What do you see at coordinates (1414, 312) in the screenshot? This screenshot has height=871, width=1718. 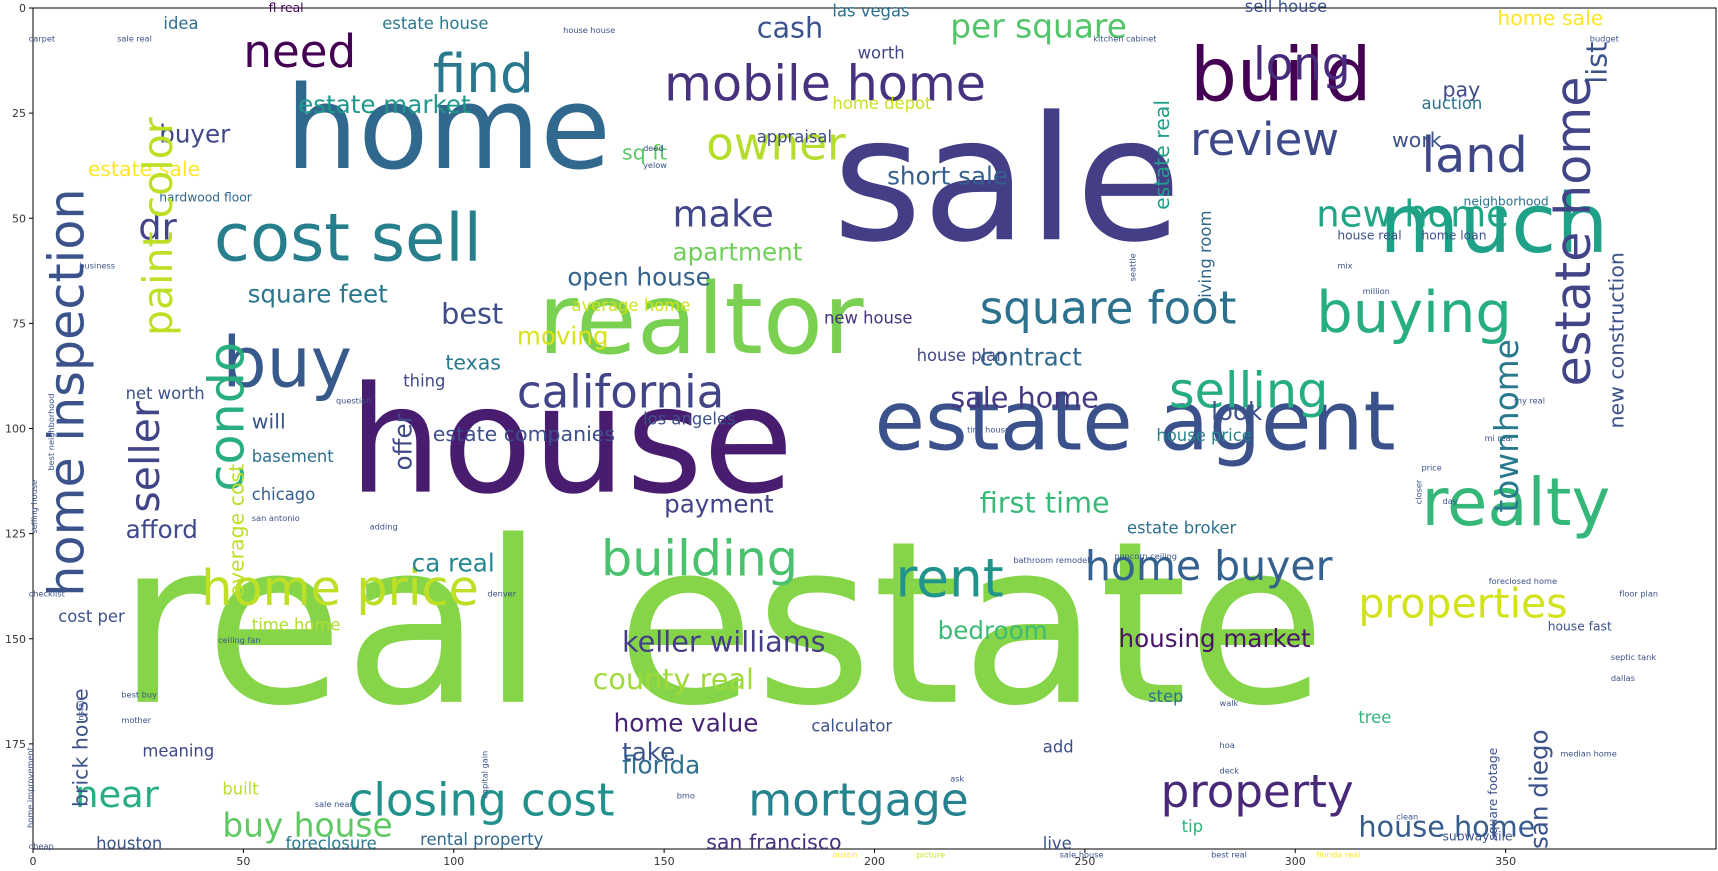 I see `word-buying: buying` at bounding box center [1414, 312].